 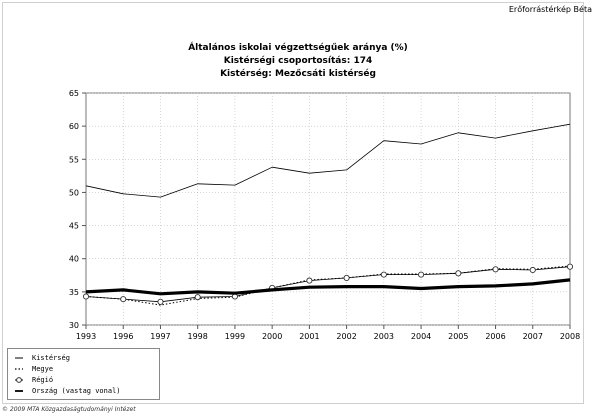 I want to click on x-tick-label: 1998, so click(x=198, y=336).